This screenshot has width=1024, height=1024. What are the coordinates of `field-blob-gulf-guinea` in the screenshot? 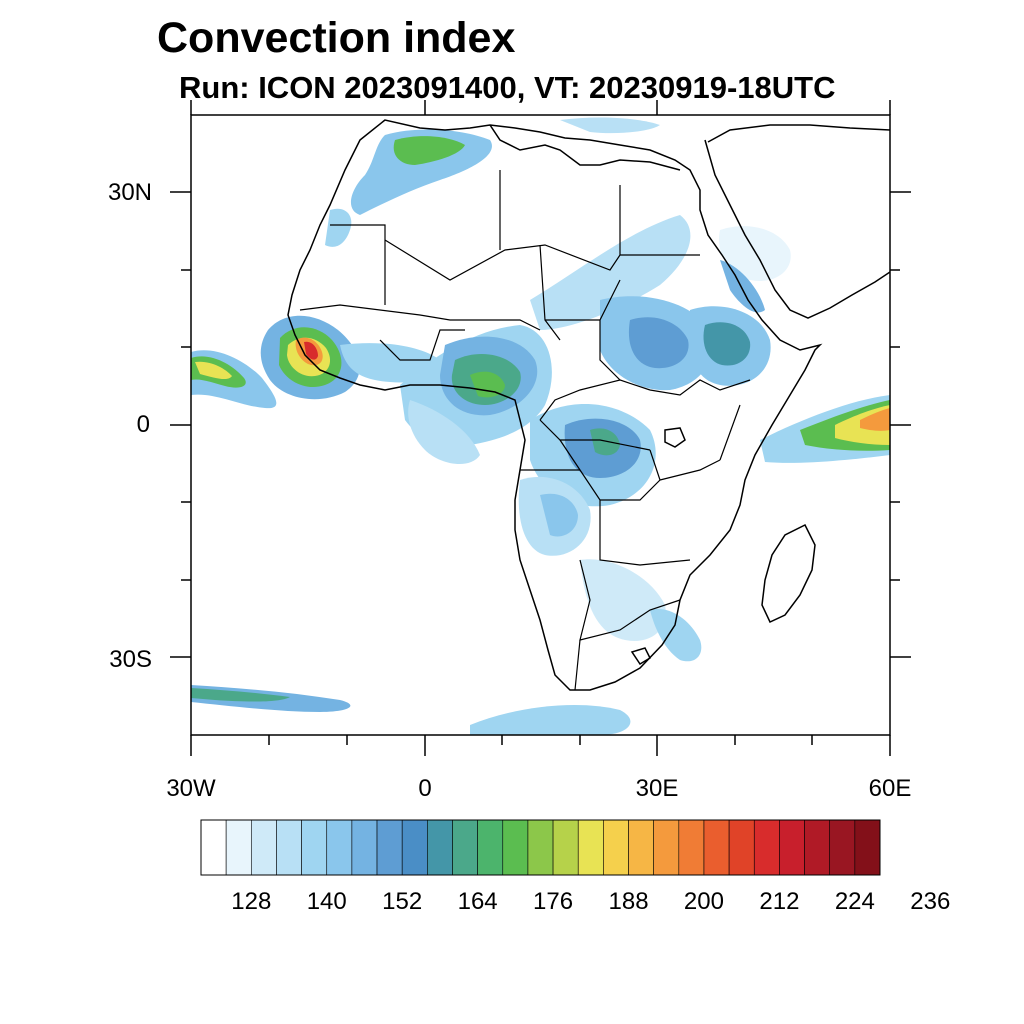 It's located at (444, 432).